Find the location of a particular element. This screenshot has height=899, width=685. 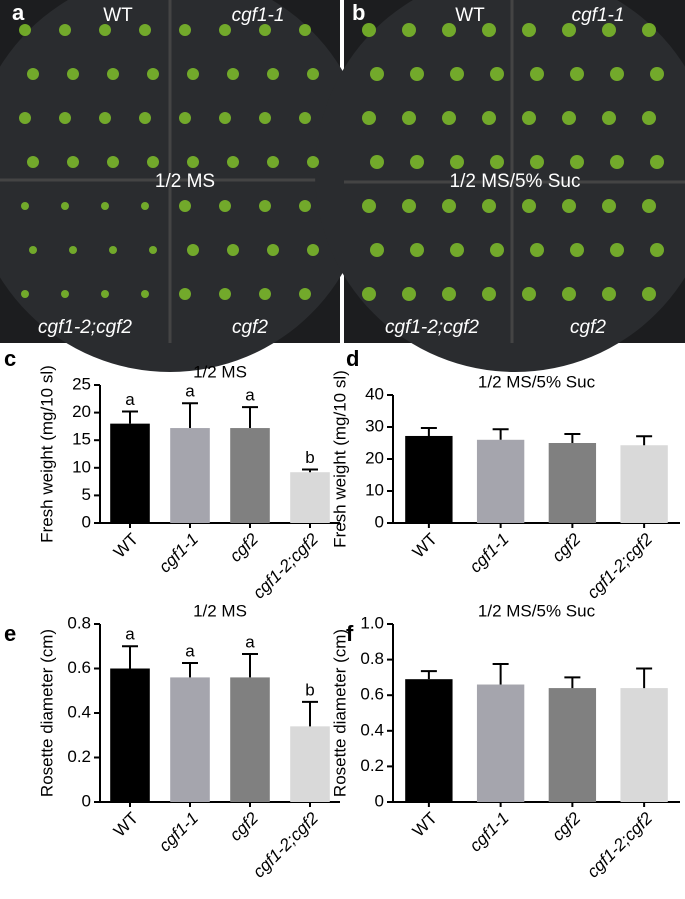

y-tick-label: 0.8 is located at coordinates (79, 622).